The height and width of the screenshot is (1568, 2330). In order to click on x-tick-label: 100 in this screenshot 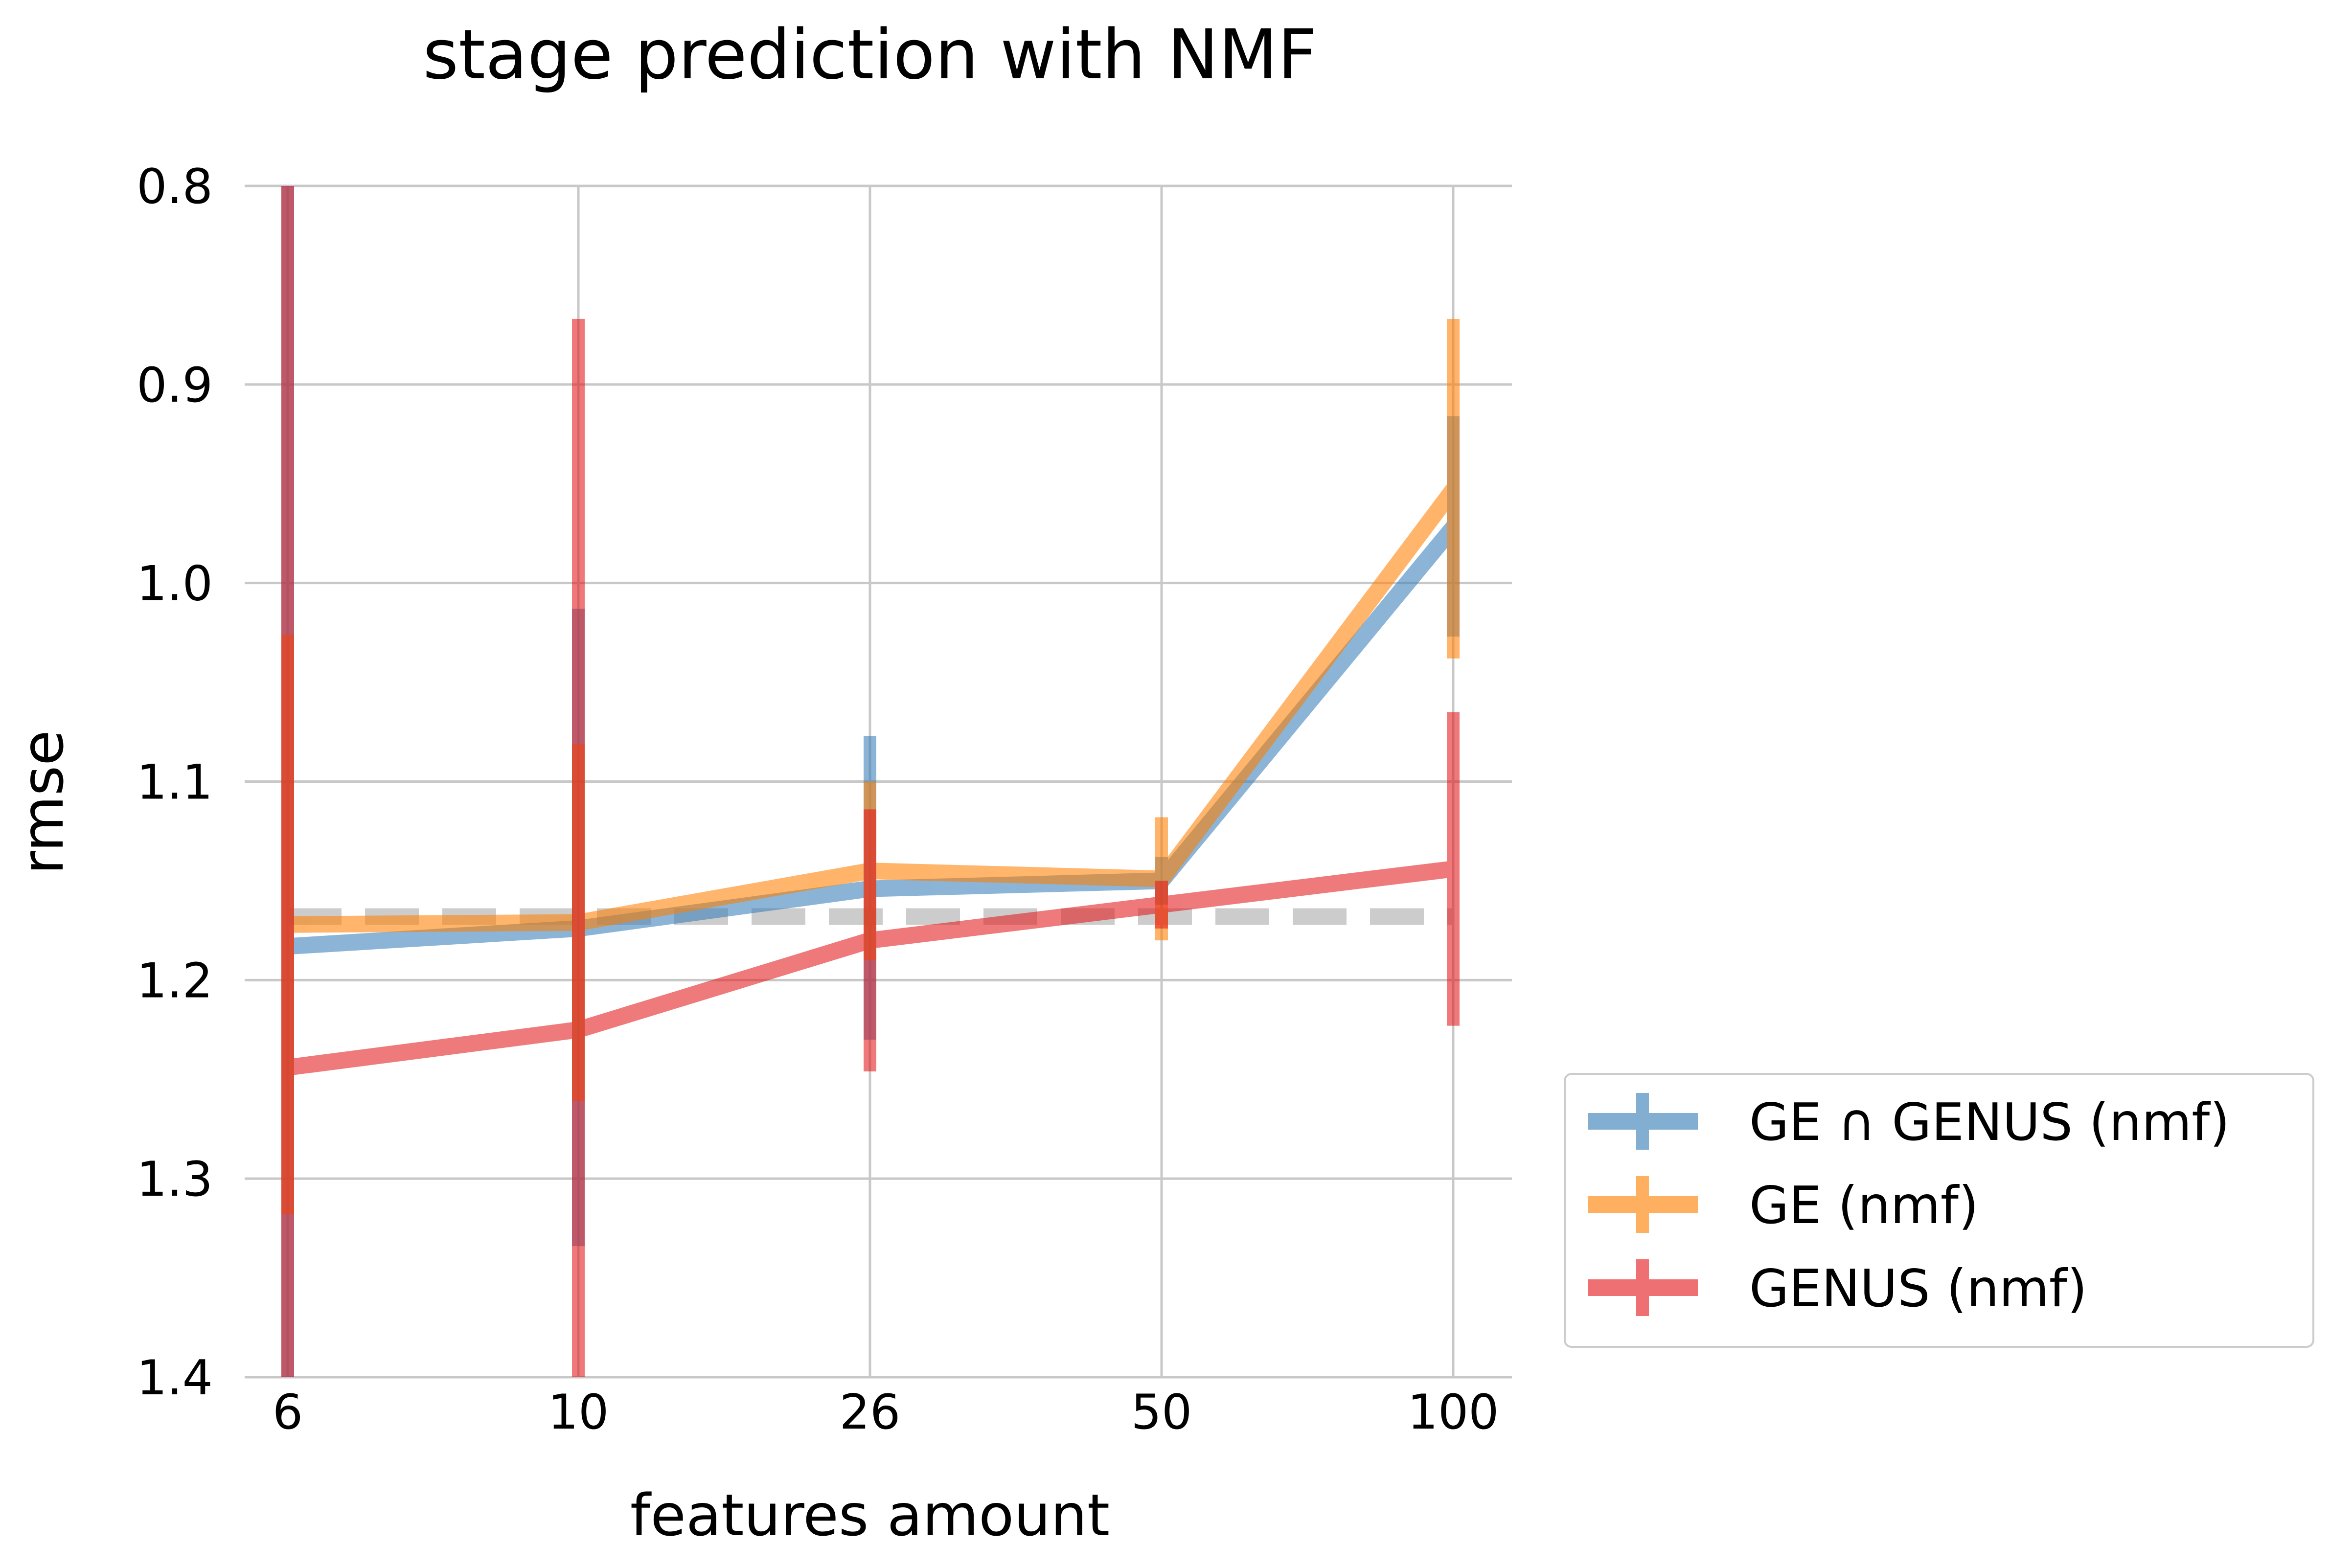, I will do `click(1453, 1413)`.